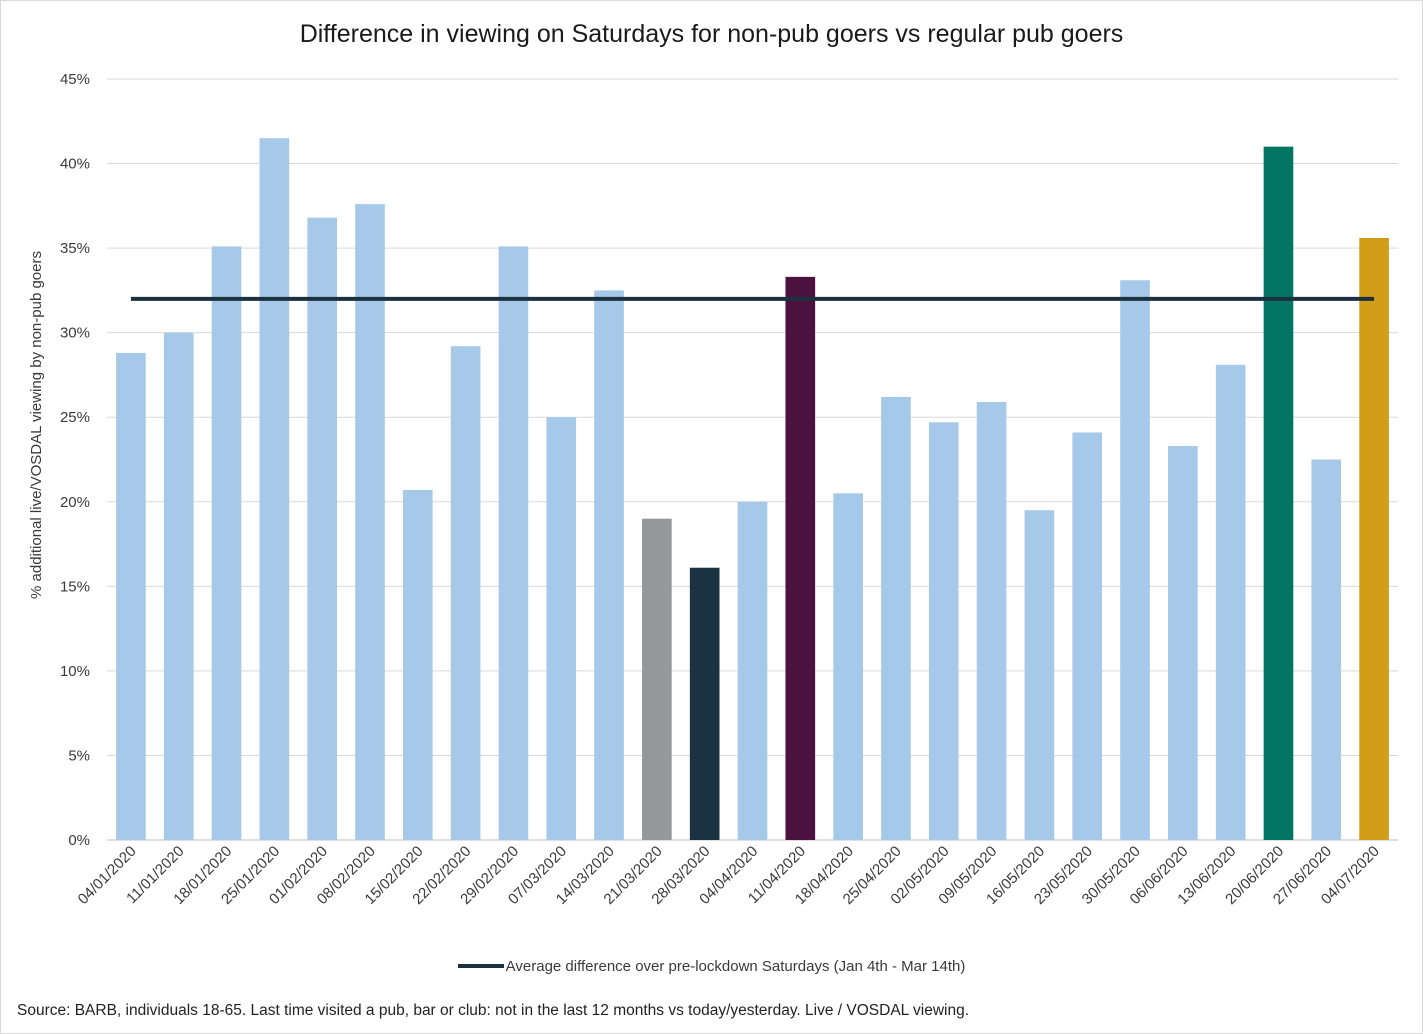 This screenshot has width=1423, height=1034. What do you see at coordinates (75, 460) in the screenshot?
I see `y-axis-ticks: 0% 5% 10% 15% 20% 25% 30% 35% 40% 45%` at bounding box center [75, 460].